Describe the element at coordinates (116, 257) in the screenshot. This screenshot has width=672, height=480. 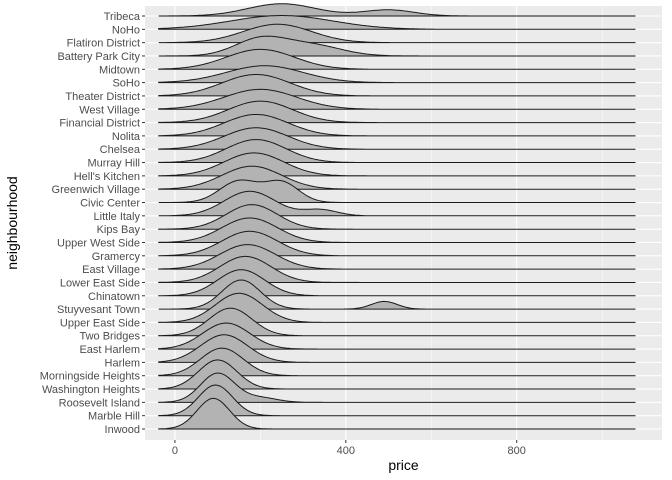
I see `y-tick-label: Gramercy` at that location.